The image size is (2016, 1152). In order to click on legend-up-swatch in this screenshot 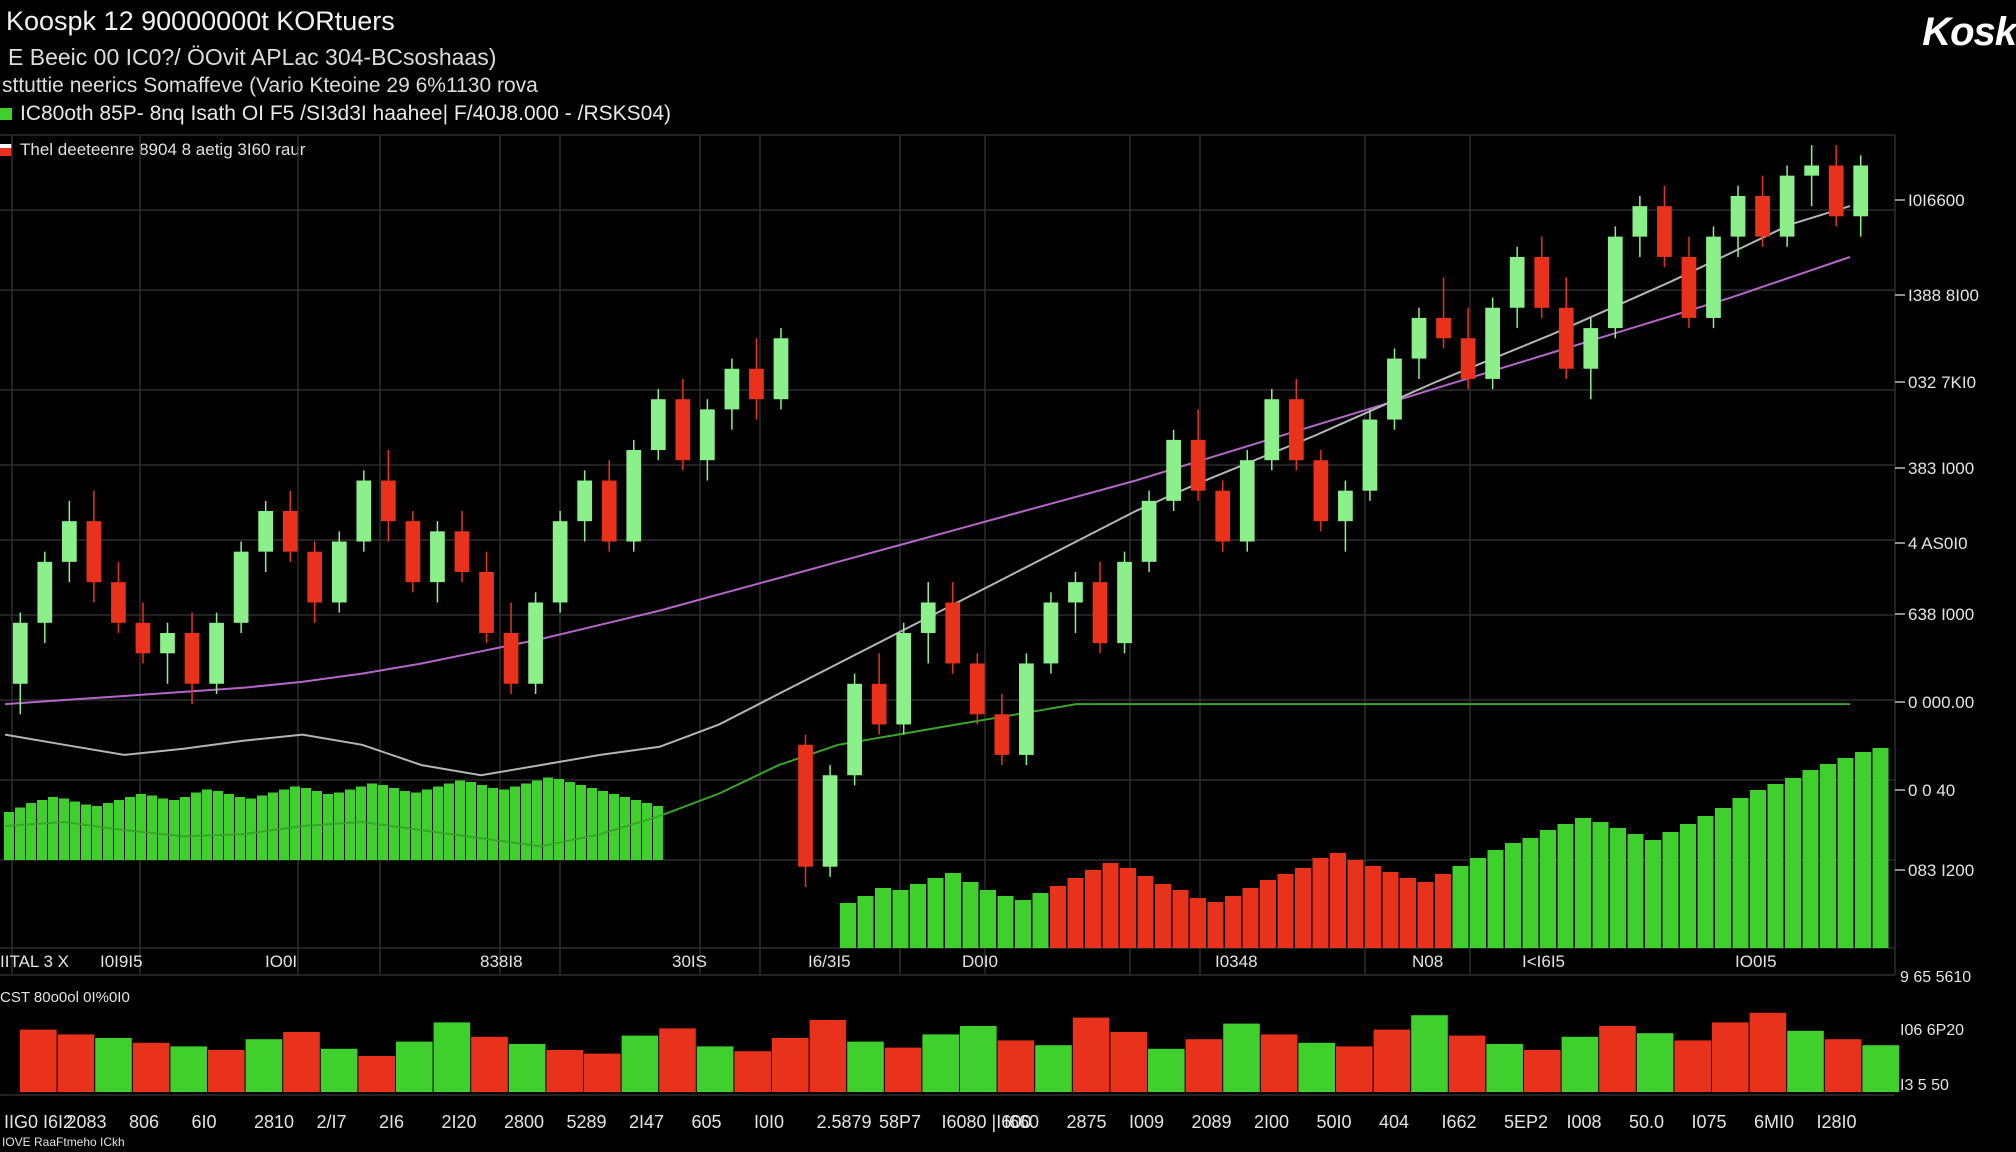, I will do `click(6, 114)`.